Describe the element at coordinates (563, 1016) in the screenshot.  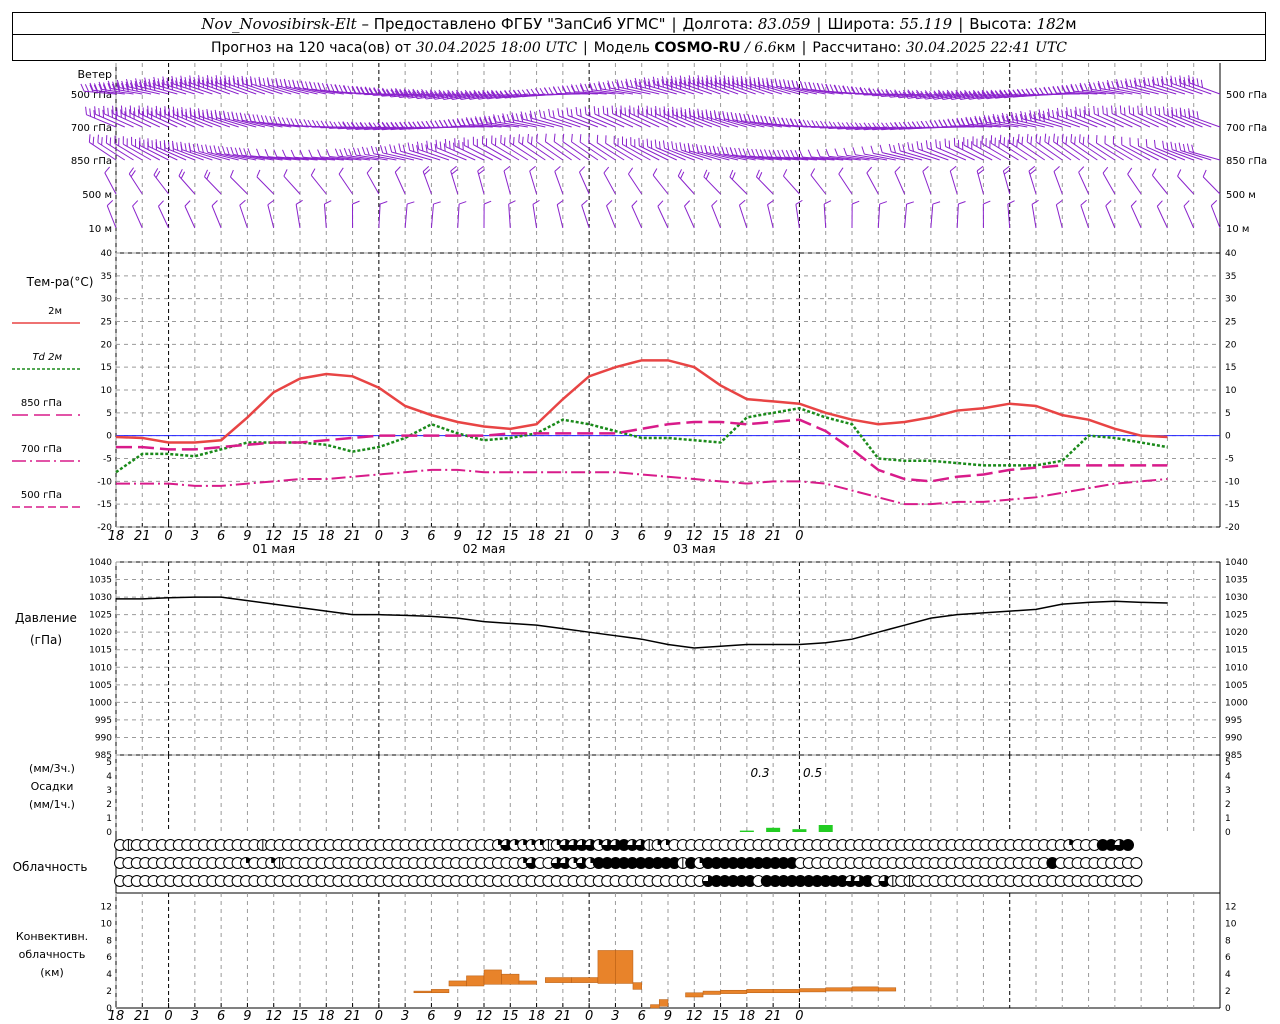
I see `conv-tick-label: 21` at that location.